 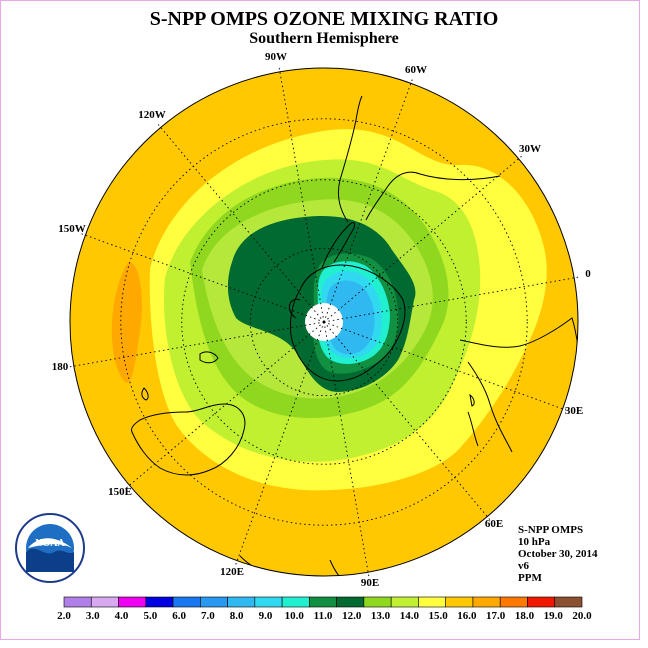 What do you see at coordinates (551, 530) in the screenshot?
I see `info-instrument: S-NPP OMPS` at bounding box center [551, 530].